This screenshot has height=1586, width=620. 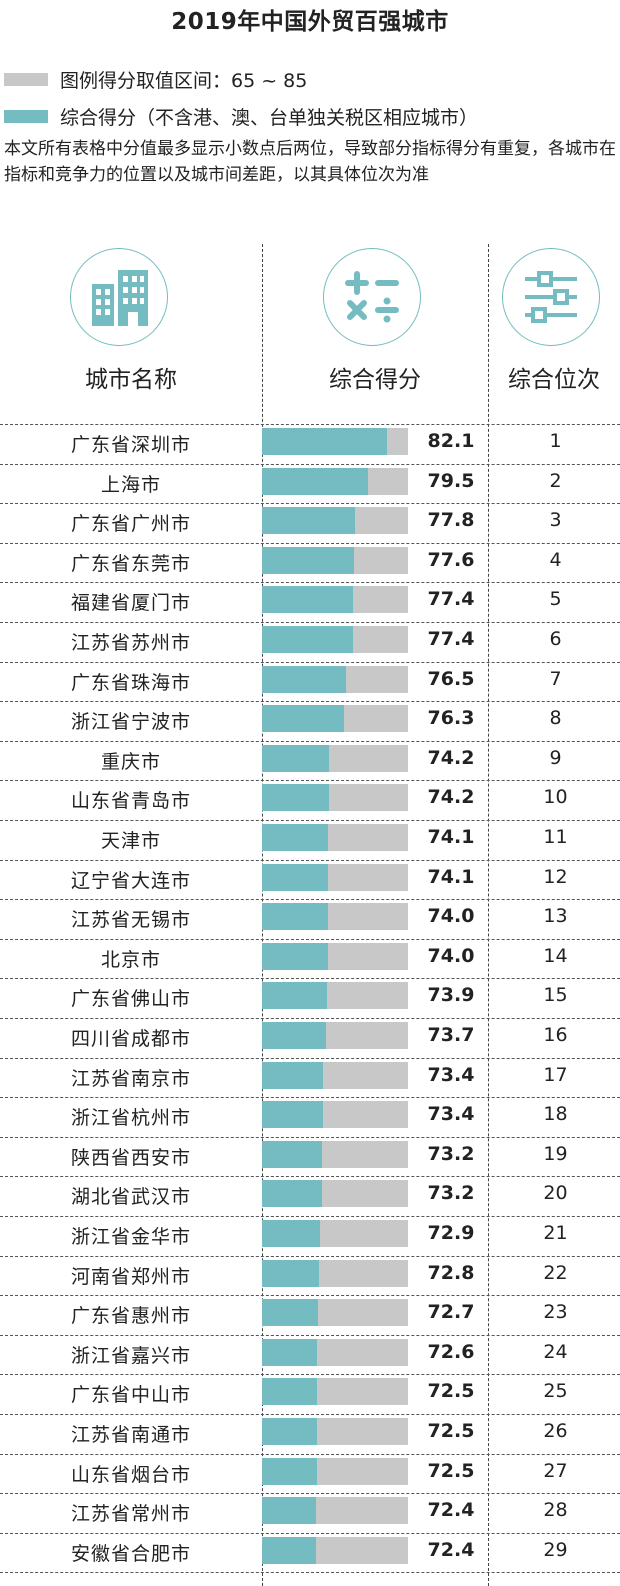 I want to click on score-value: 72.5, so click(x=451, y=1470).